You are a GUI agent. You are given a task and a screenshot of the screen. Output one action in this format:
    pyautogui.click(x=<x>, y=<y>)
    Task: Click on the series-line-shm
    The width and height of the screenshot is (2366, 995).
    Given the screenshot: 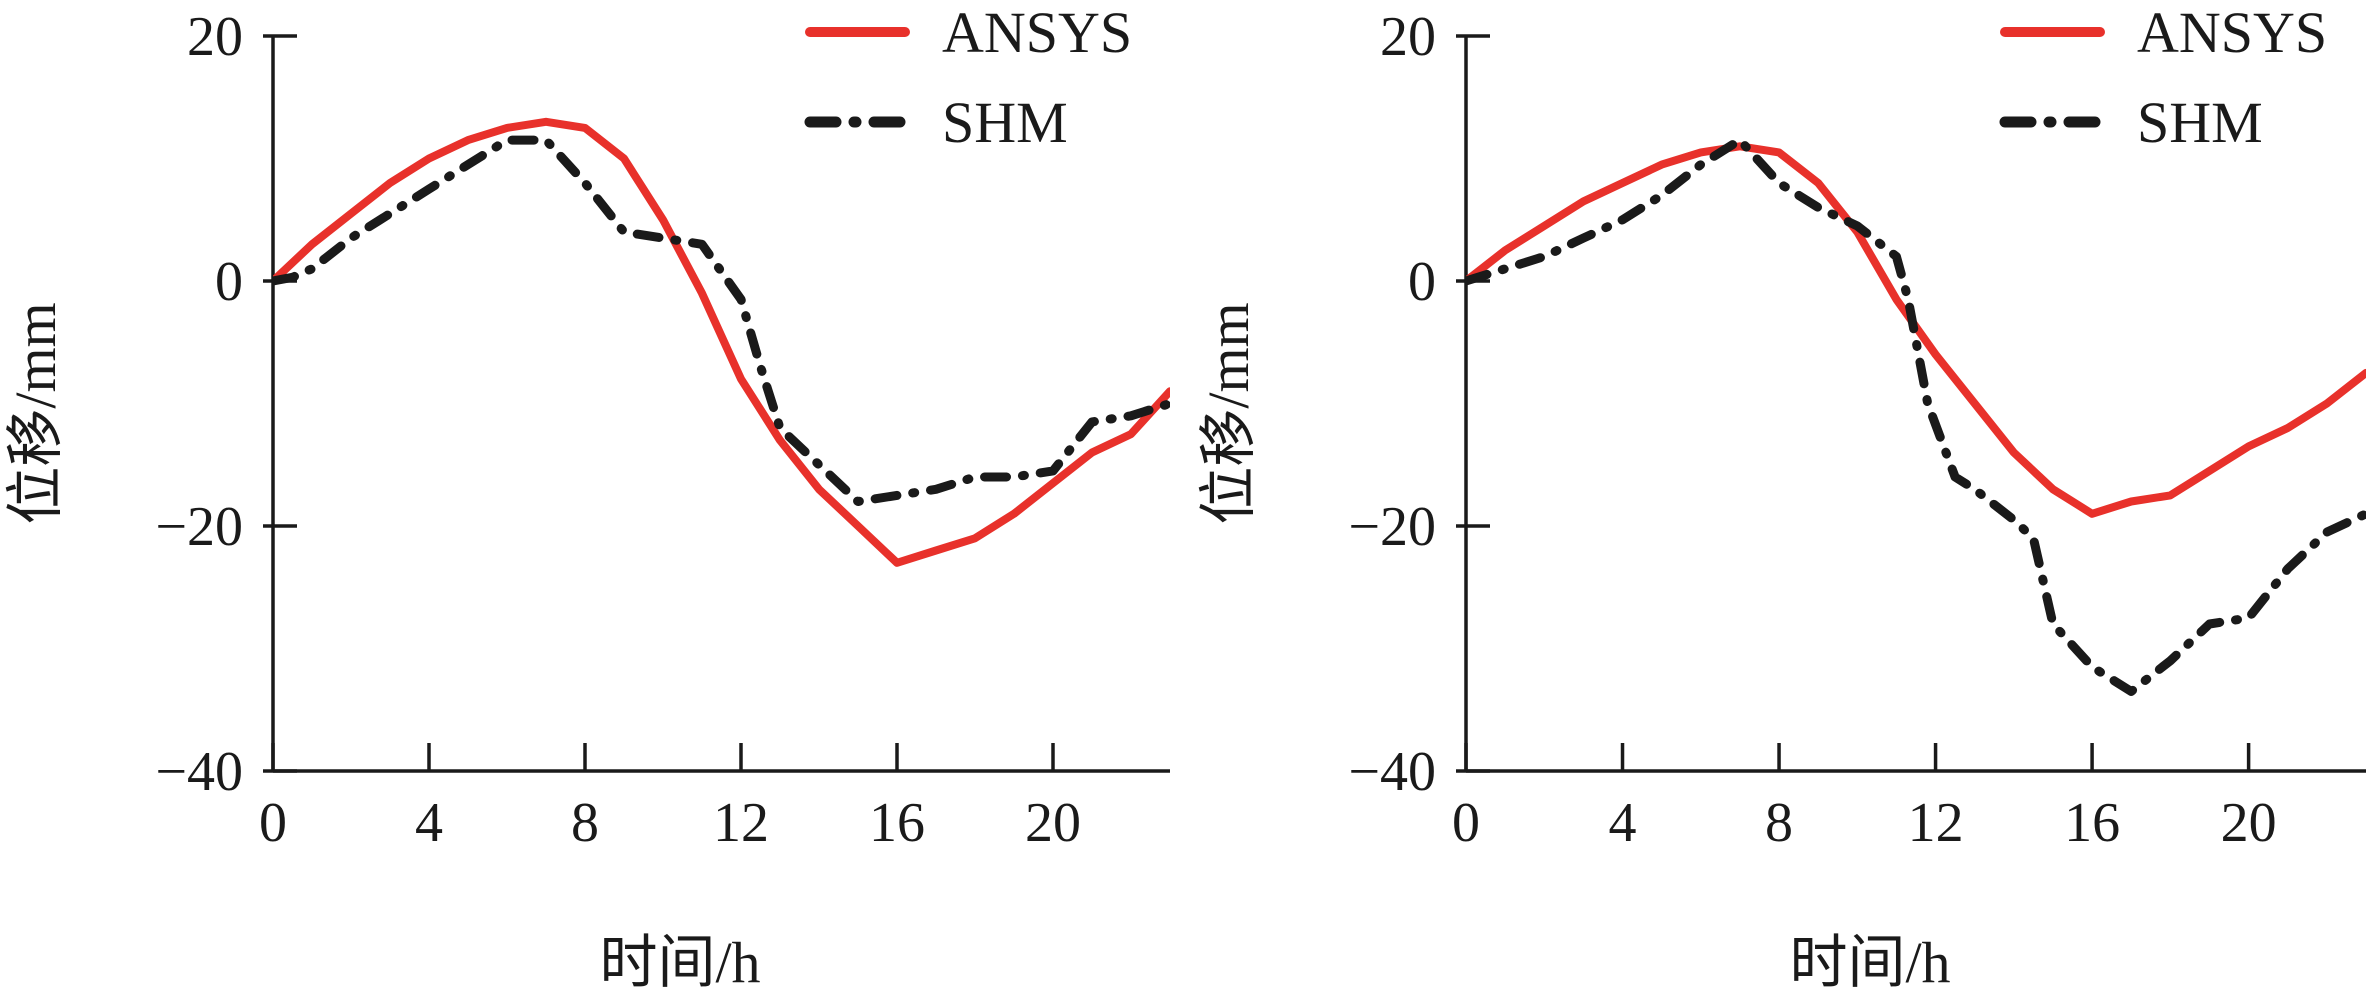 What is the action you would take?
    pyautogui.click(x=721, y=320)
    